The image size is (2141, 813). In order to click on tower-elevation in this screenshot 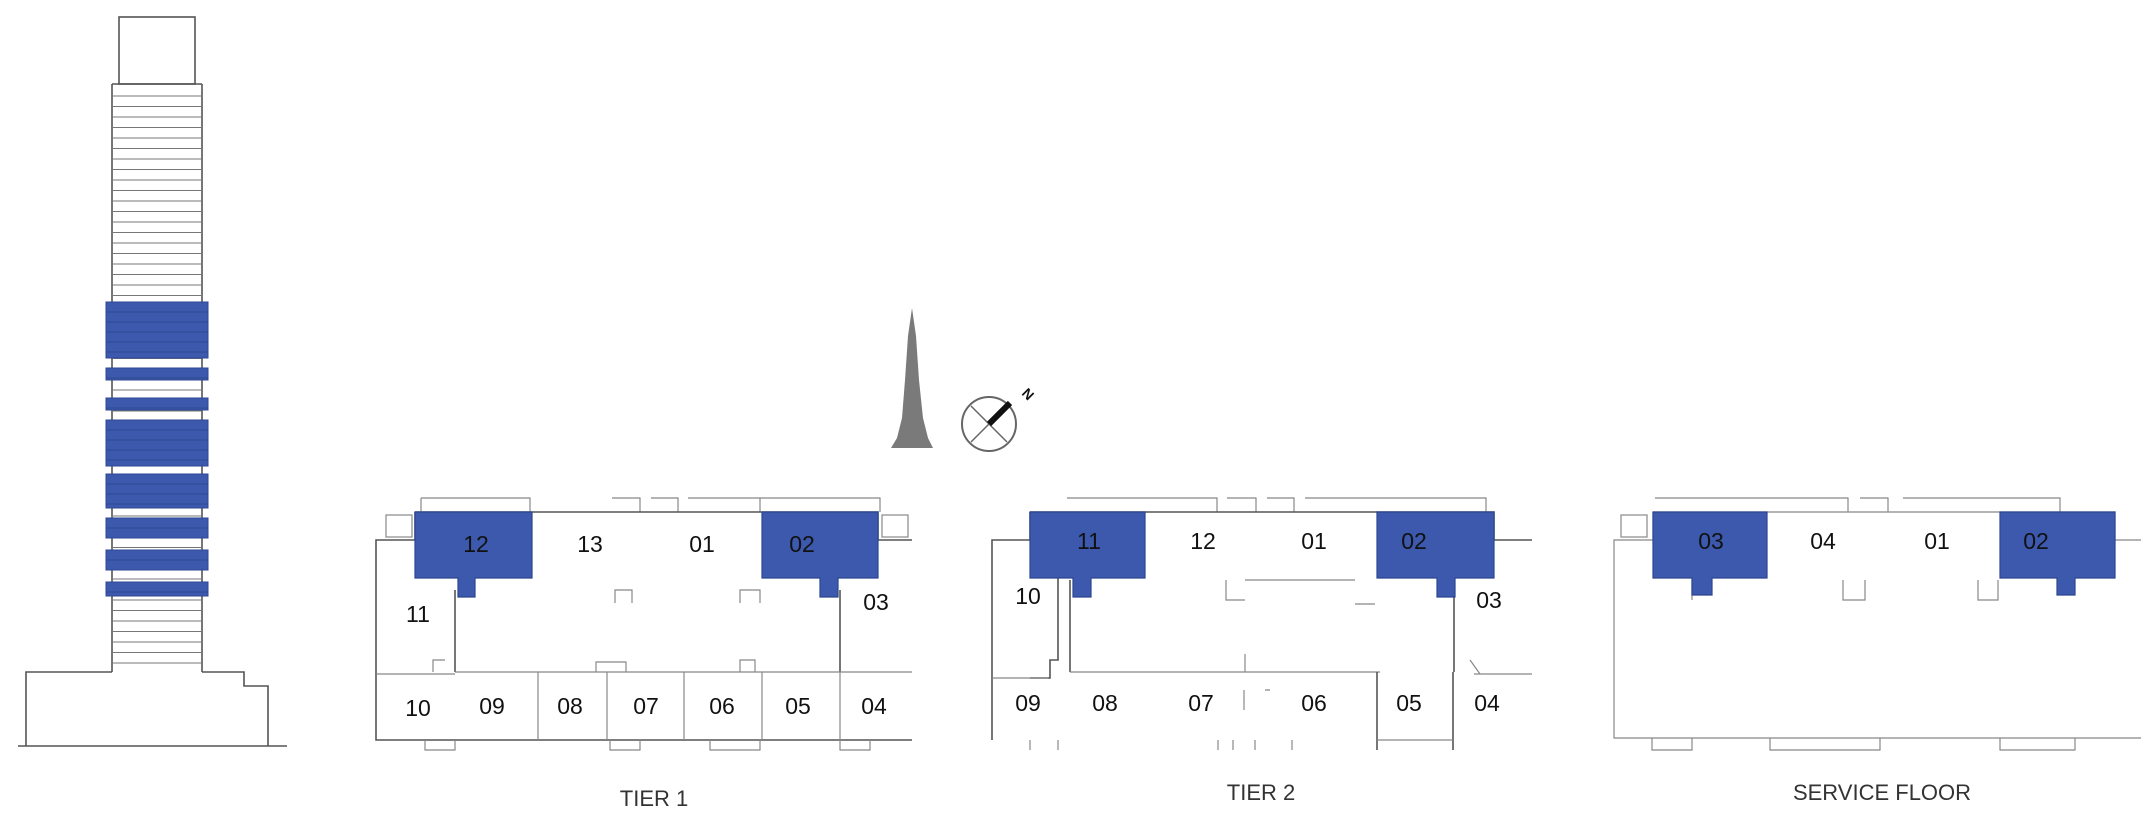, I will do `click(152, 381)`.